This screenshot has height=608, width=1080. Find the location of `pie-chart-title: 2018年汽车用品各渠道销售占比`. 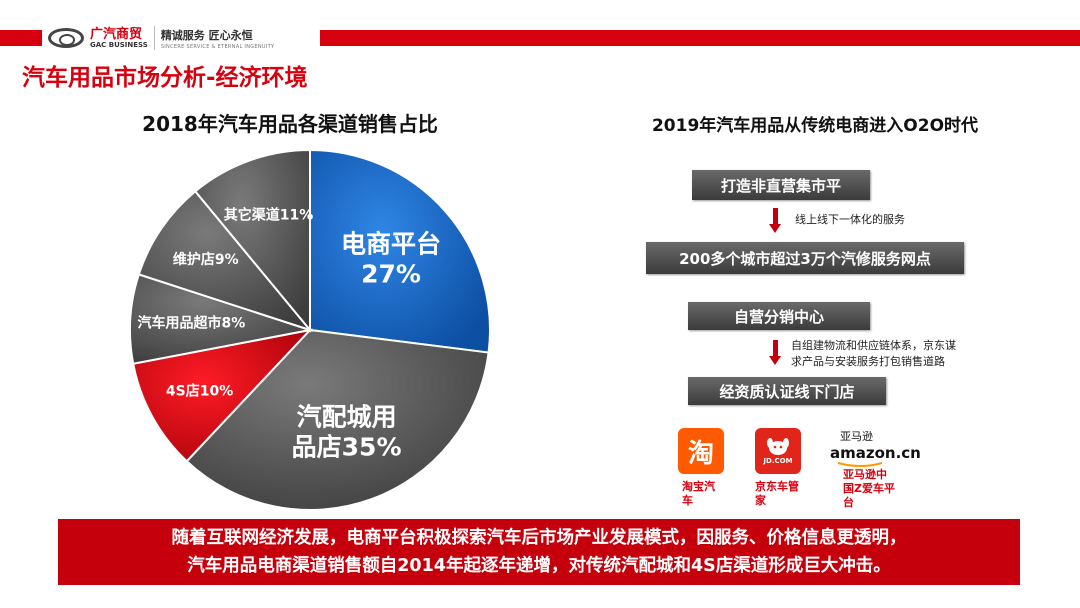

pie-chart-title: 2018年汽车用品各渠道销售占比 is located at coordinates (290, 124).